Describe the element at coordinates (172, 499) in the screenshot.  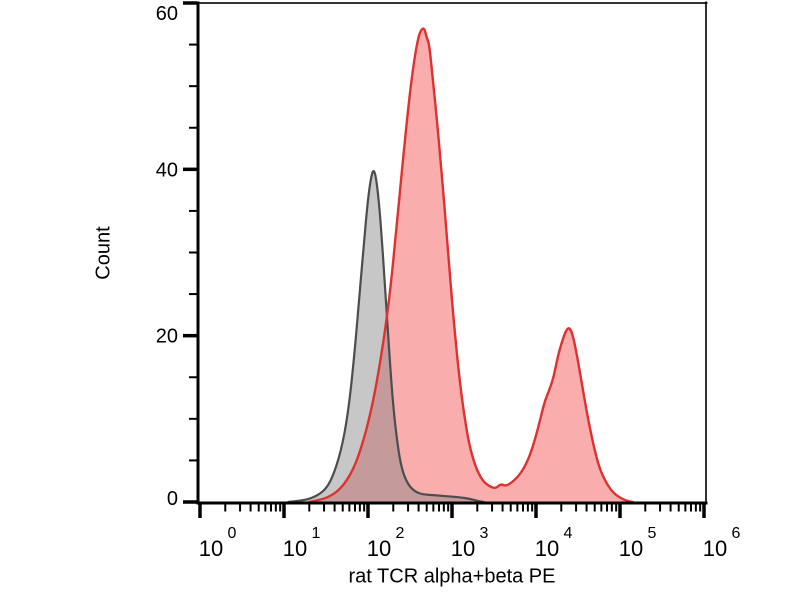
I see `y-tick-label: 0` at that location.